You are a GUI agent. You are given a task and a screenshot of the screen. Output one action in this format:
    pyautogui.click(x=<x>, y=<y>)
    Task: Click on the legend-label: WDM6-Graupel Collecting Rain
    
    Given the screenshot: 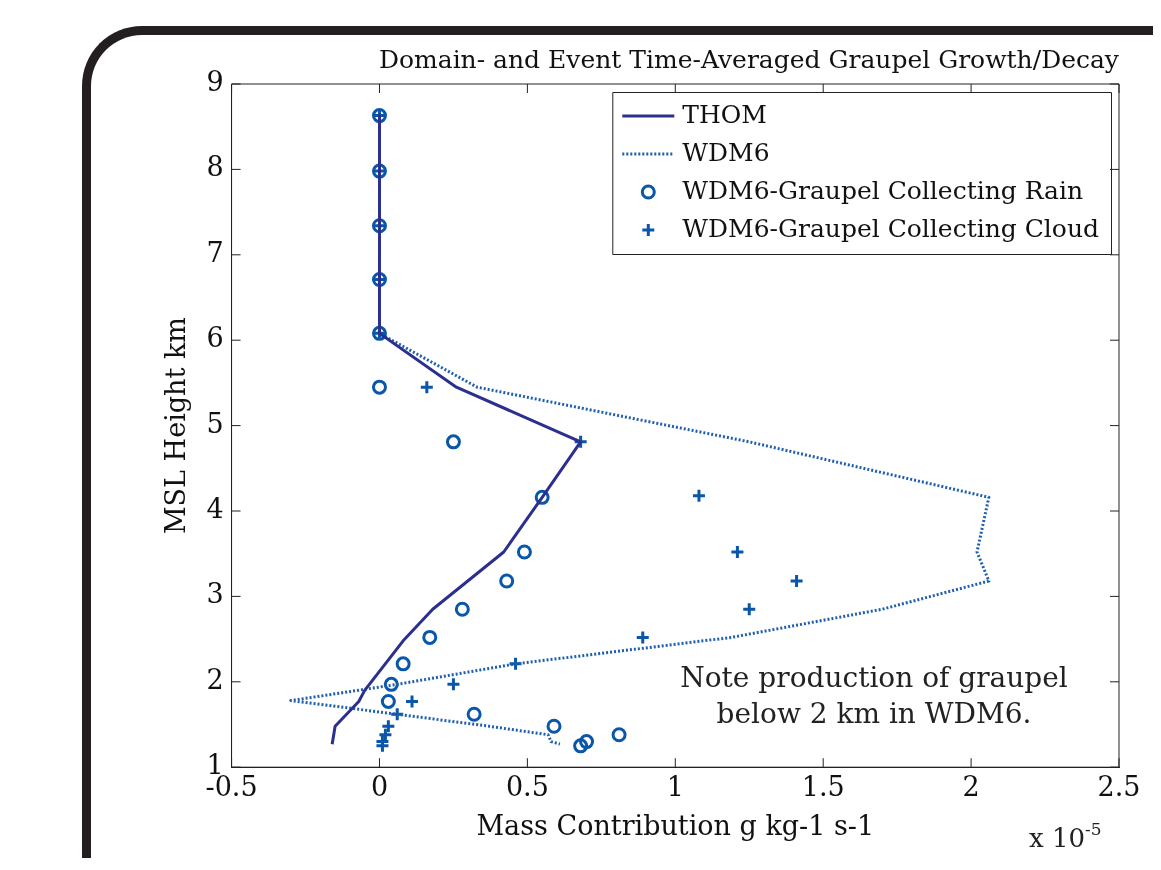 What is the action you would take?
    pyautogui.click(x=883, y=190)
    